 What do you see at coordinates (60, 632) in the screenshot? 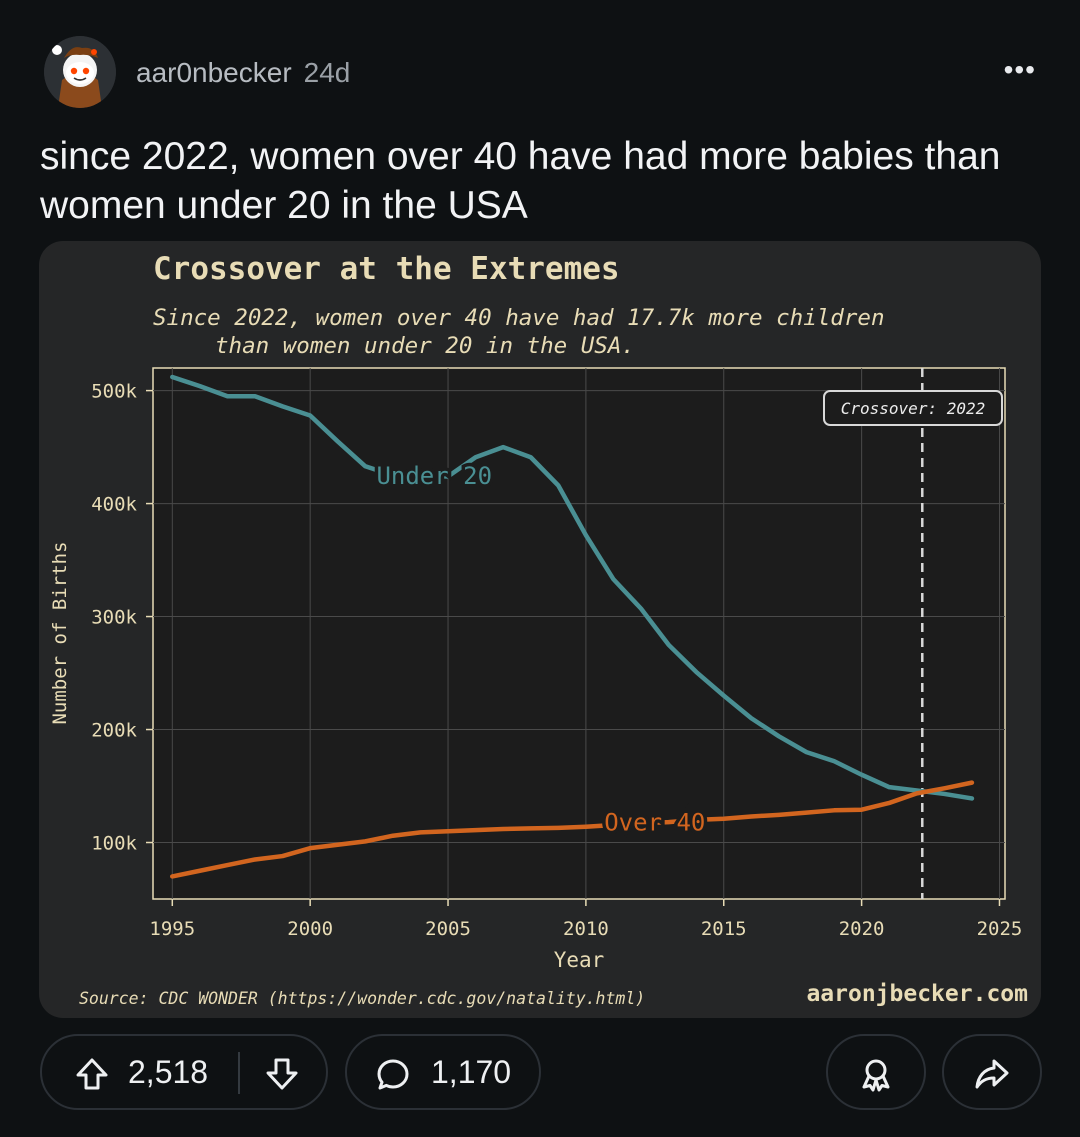
I see `y-axis-label: Number of Births` at bounding box center [60, 632].